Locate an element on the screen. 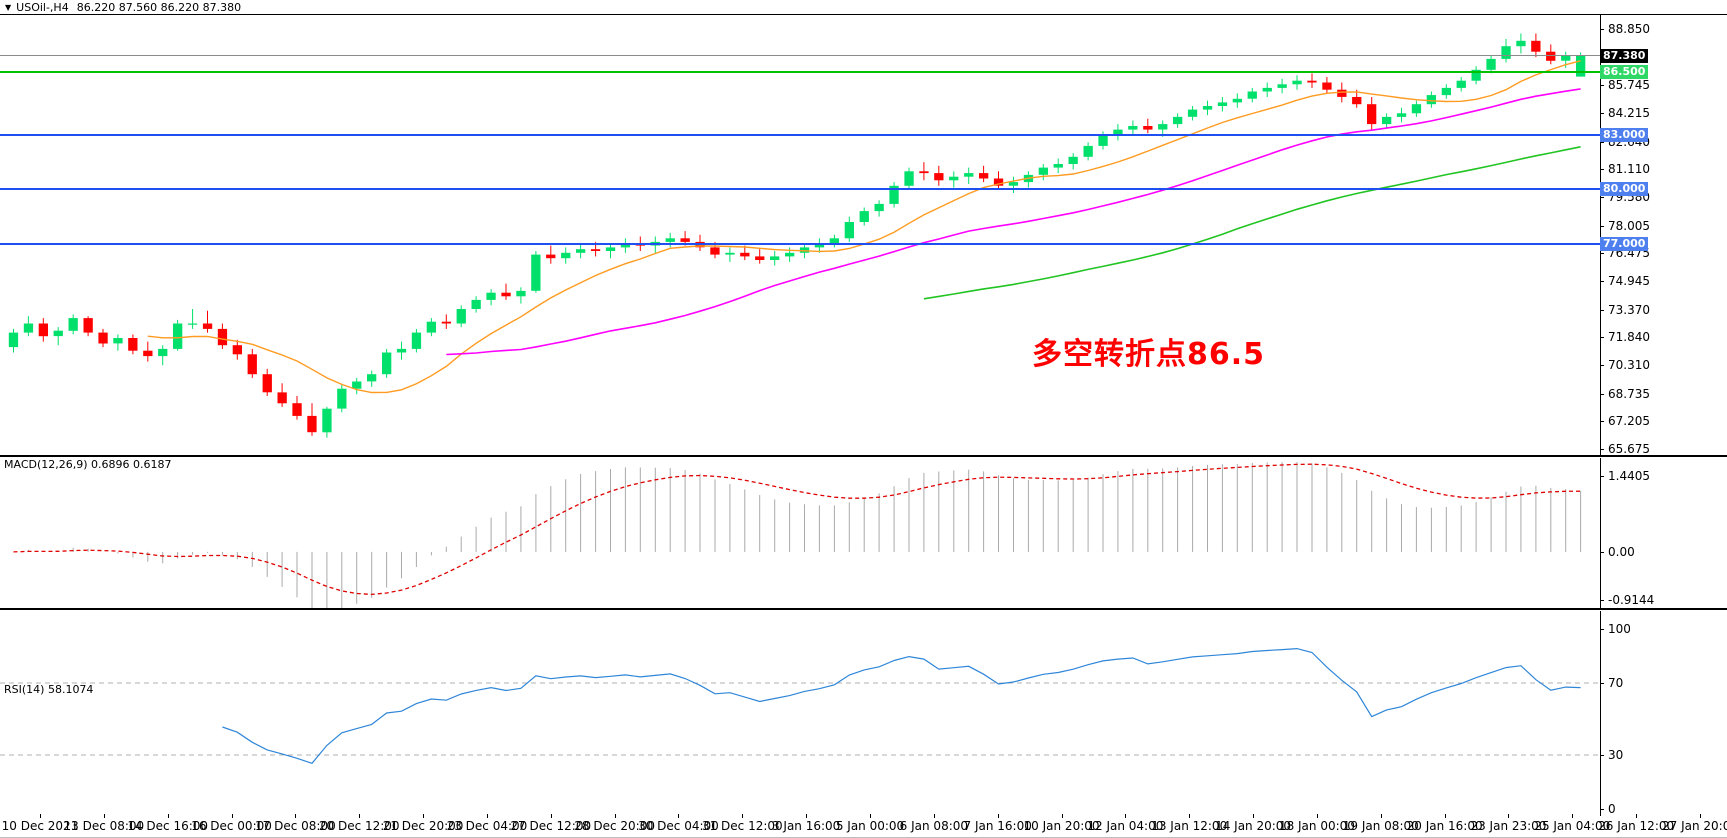 The height and width of the screenshot is (838, 1727). price-axis-label: 74.945 is located at coordinates (1629, 281).